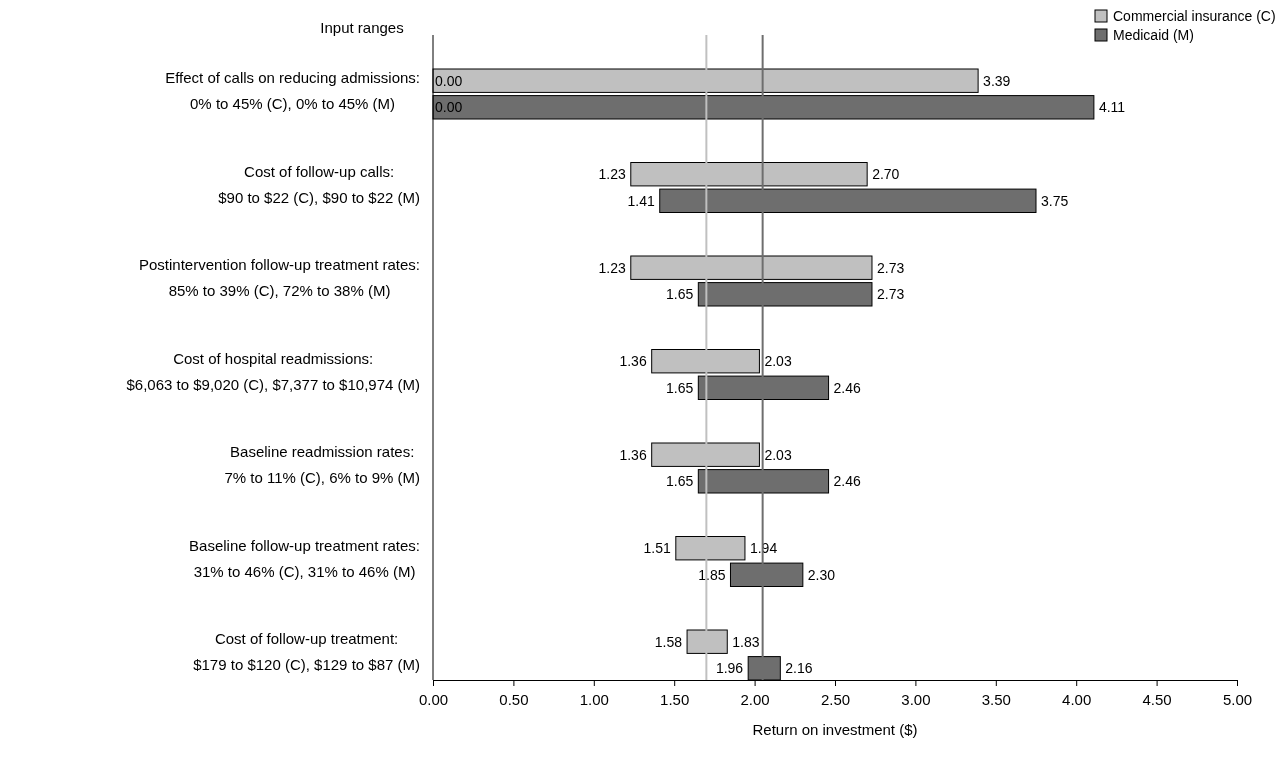 This screenshot has width=1288, height=772. I want to click on y-tick-label: Baseline follow-up treatment rates: 31% to 46% (C), 31% to 46% (M), so click(304, 558).